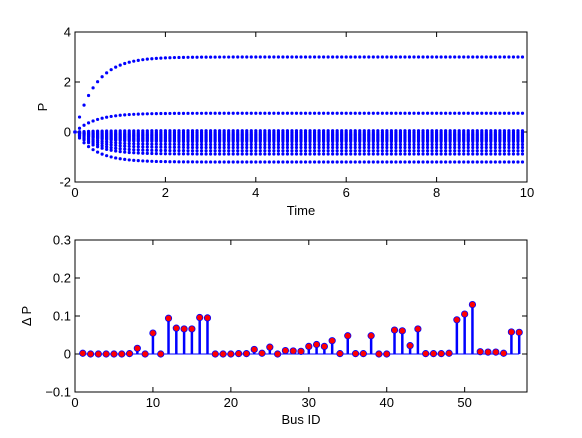 The image size is (582, 438). Describe the element at coordinates (300, 419) in the screenshot. I see `x-axis-label-bottom: Bus ID` at that location.